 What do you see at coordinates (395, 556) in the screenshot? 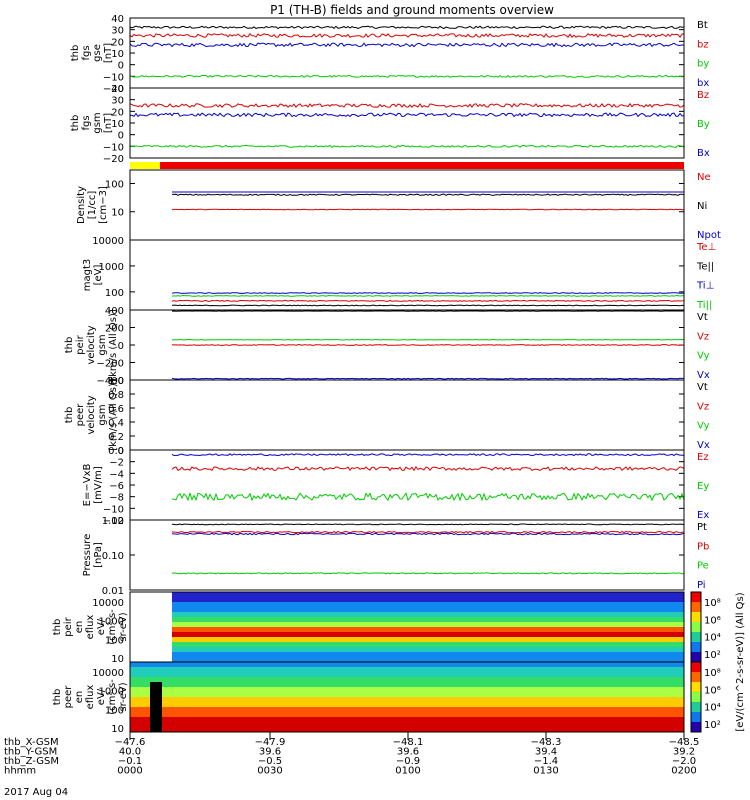
I see `panel-8: Pressure [nPa] 1.00 0.10 0.01 Pt Pb Pe Pi` at bounding box center [395, 556].